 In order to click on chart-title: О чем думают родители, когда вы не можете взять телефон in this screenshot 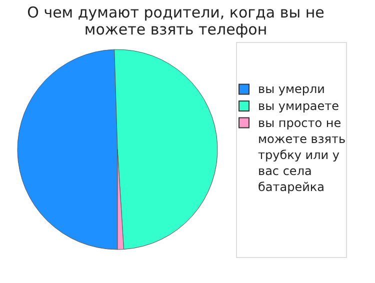, I will do `click(175, 21)`.